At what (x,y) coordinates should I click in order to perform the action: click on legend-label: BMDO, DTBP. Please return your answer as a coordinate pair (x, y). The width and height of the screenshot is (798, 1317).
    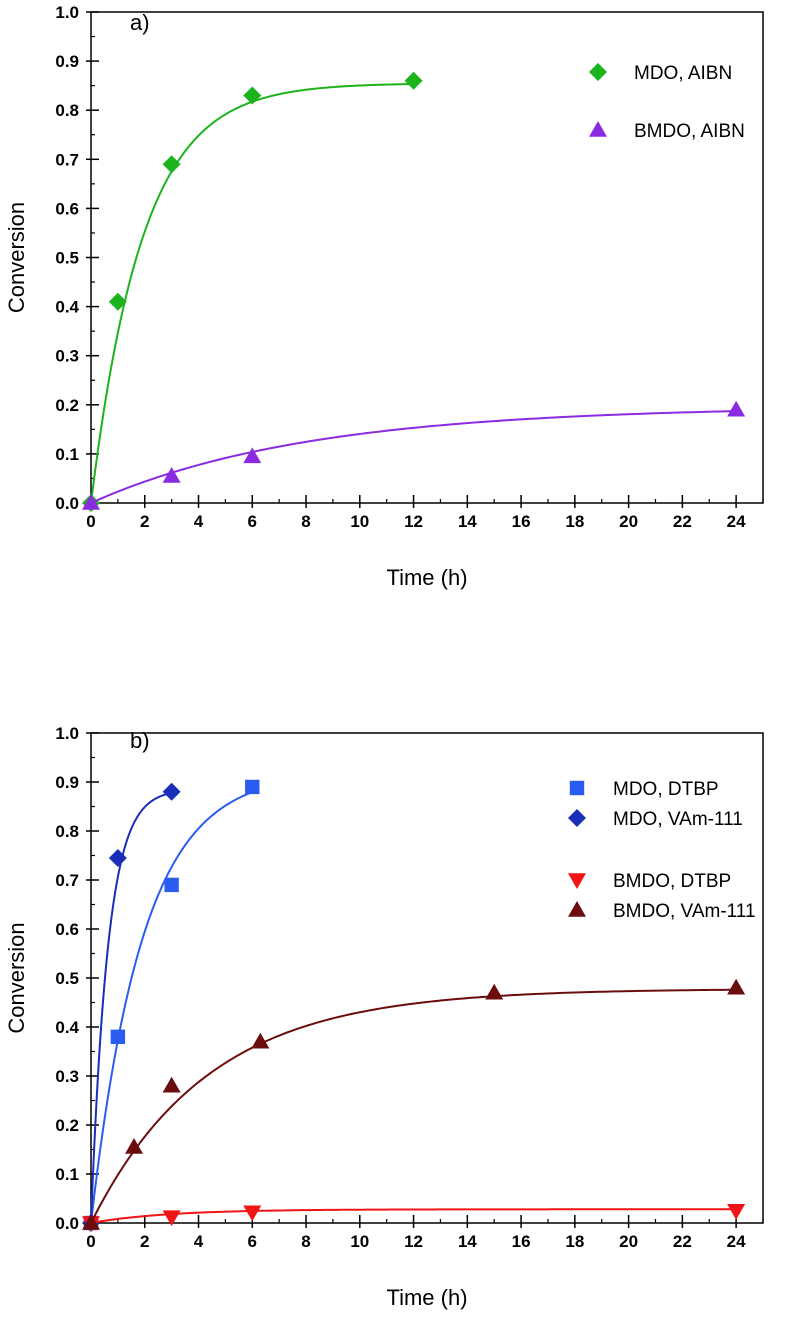
    Looking at the image, I should click on (672, 881).